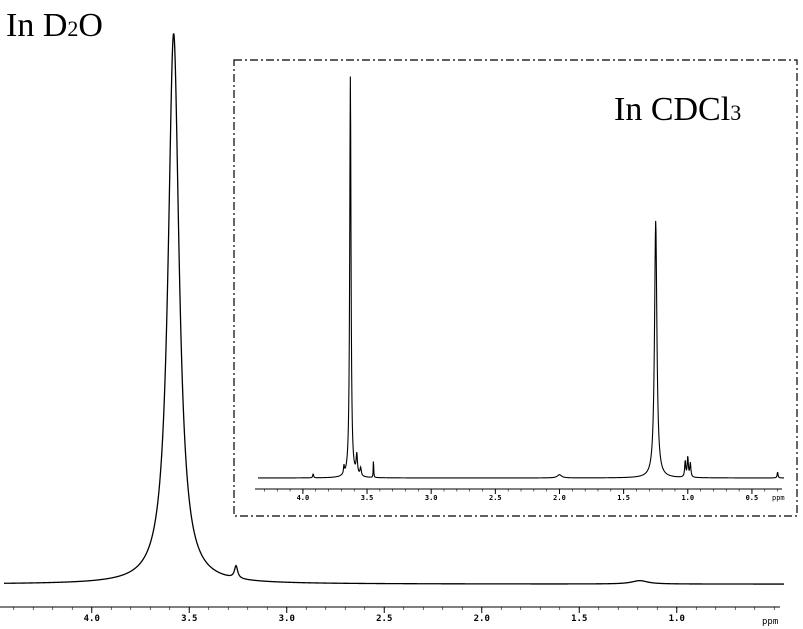  I want to click on main-x-ticks: 4.0 3.5 3.0 2.5 2.0 1.5 1.0, so click(394, 615).